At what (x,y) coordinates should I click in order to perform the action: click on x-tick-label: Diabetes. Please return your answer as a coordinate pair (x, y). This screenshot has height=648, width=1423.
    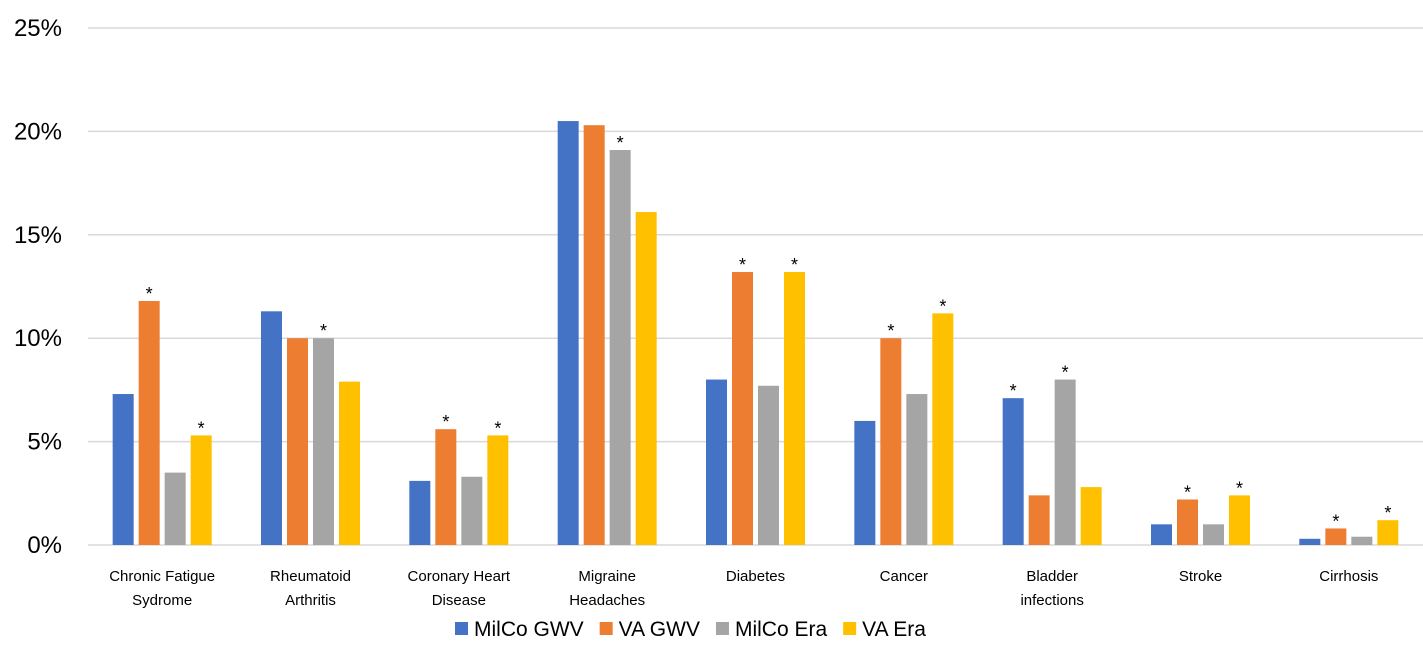
    Looking at the image, I should click on (755, 576).